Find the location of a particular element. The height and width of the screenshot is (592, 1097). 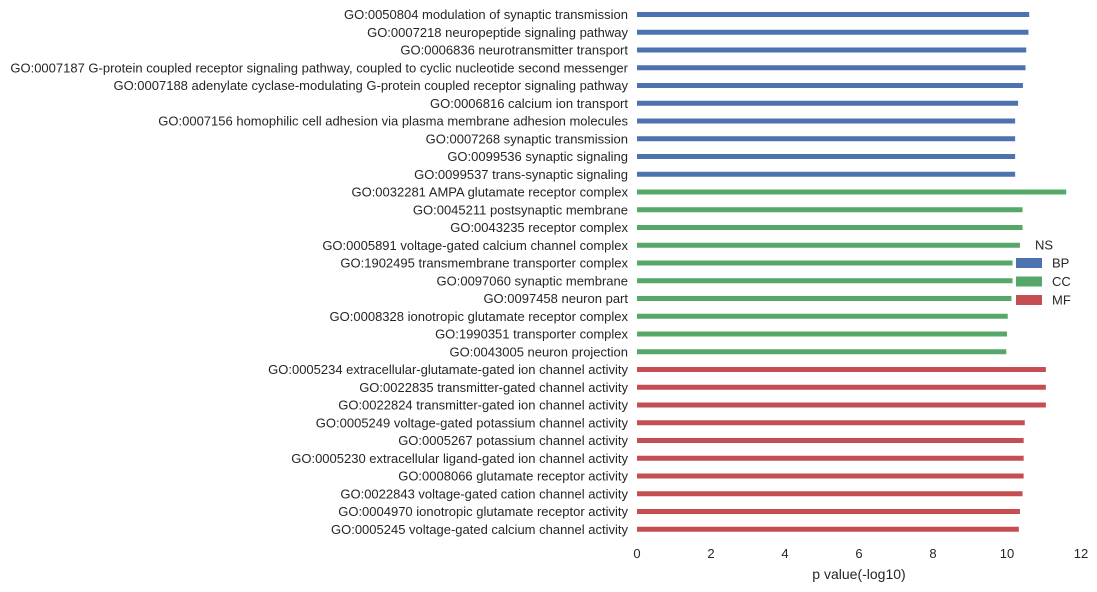

legend-label-bp: BP is located at coordinates (1060, 263).